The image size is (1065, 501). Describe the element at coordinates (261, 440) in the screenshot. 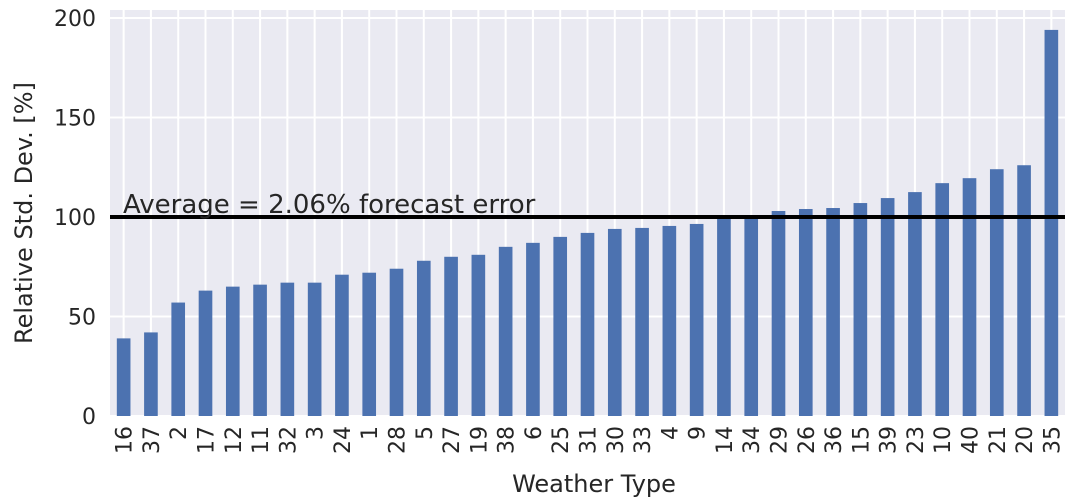

I see `x-tick-label: 11` at that location.